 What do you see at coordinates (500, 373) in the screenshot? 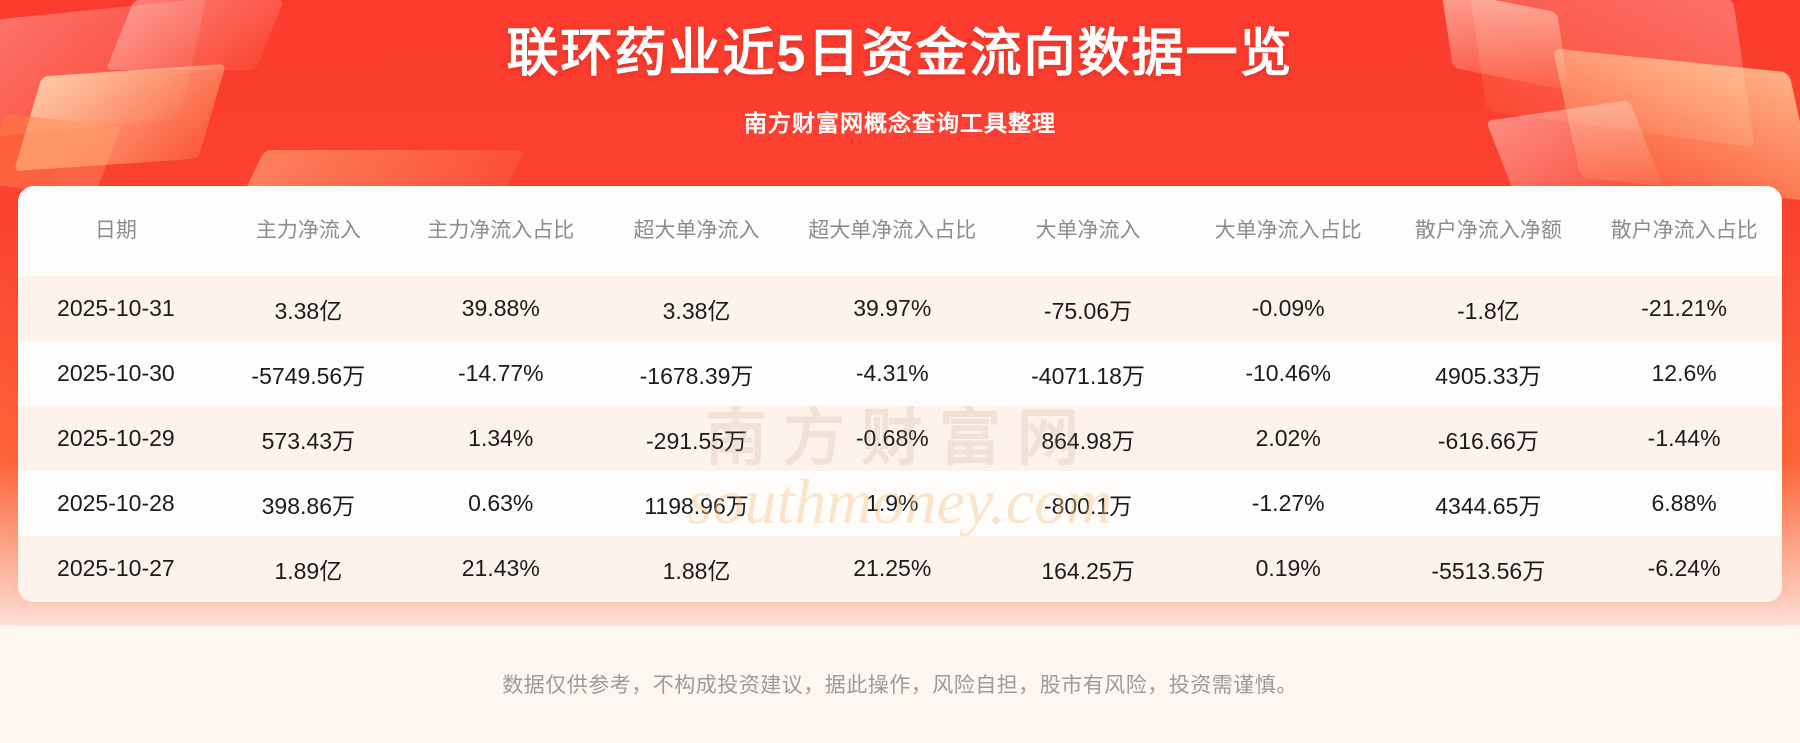
I see `cell-main-pct: -14.77%` at bounding box center [500, 373].